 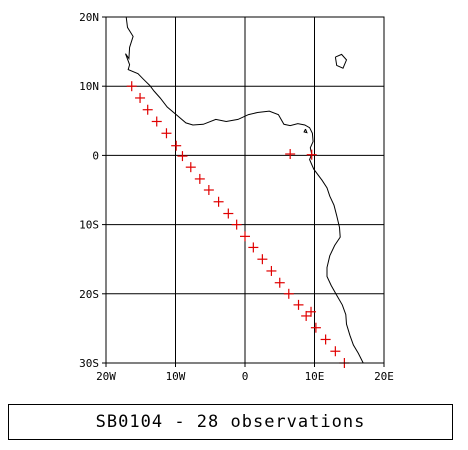 I want to click on y-tick-label: 10N, so click(x=89, y=86).